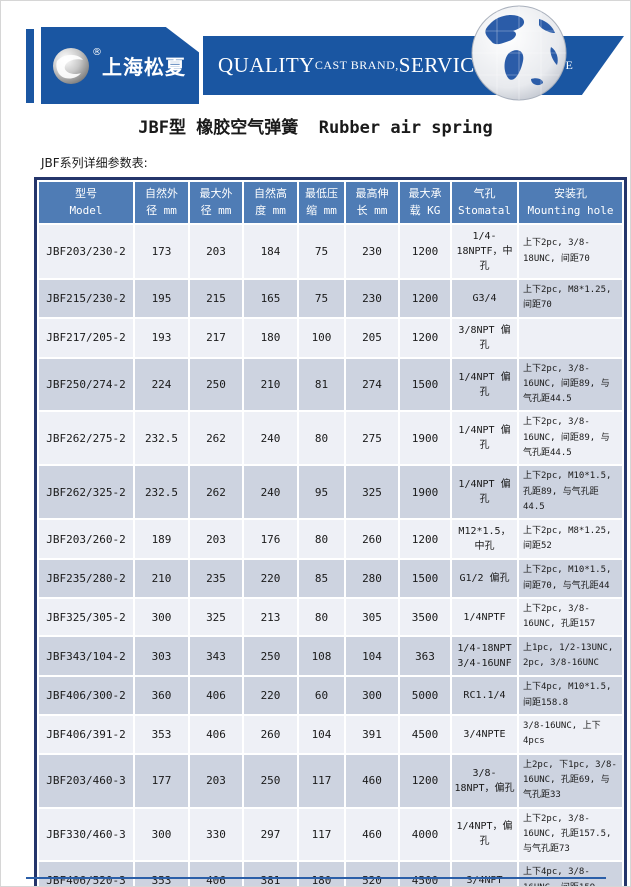 The image size is (631, 887). I want to click on cell-model: JBF203/260-2, so click(86, 539).